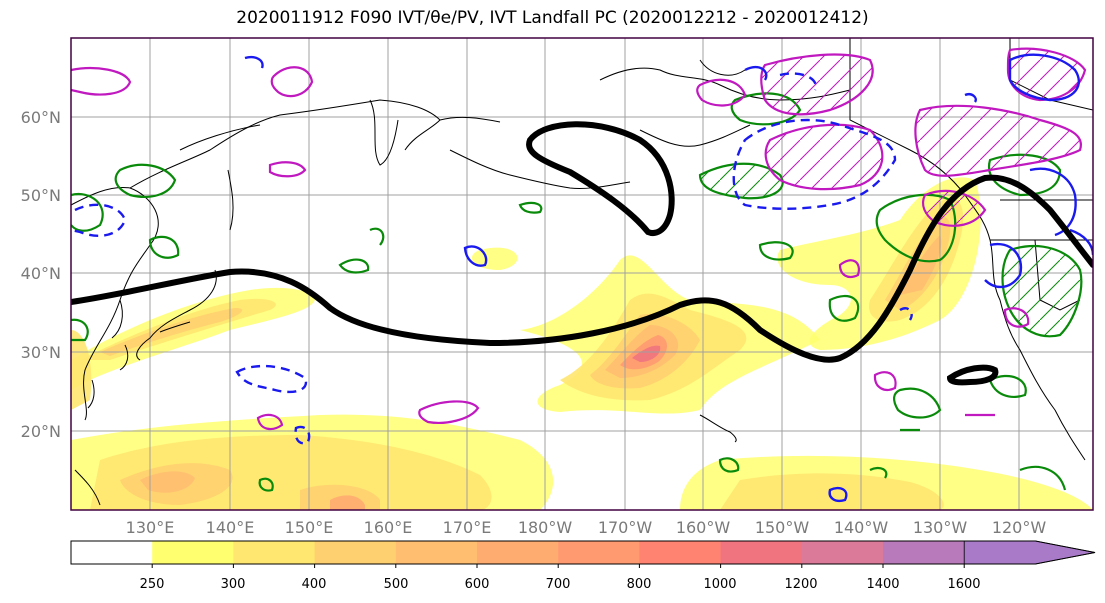  What do you see at coordinates (800, 584) in the screenshot?
I see `colorbar-tick-label: 1200` at bounding box center [800, 584].